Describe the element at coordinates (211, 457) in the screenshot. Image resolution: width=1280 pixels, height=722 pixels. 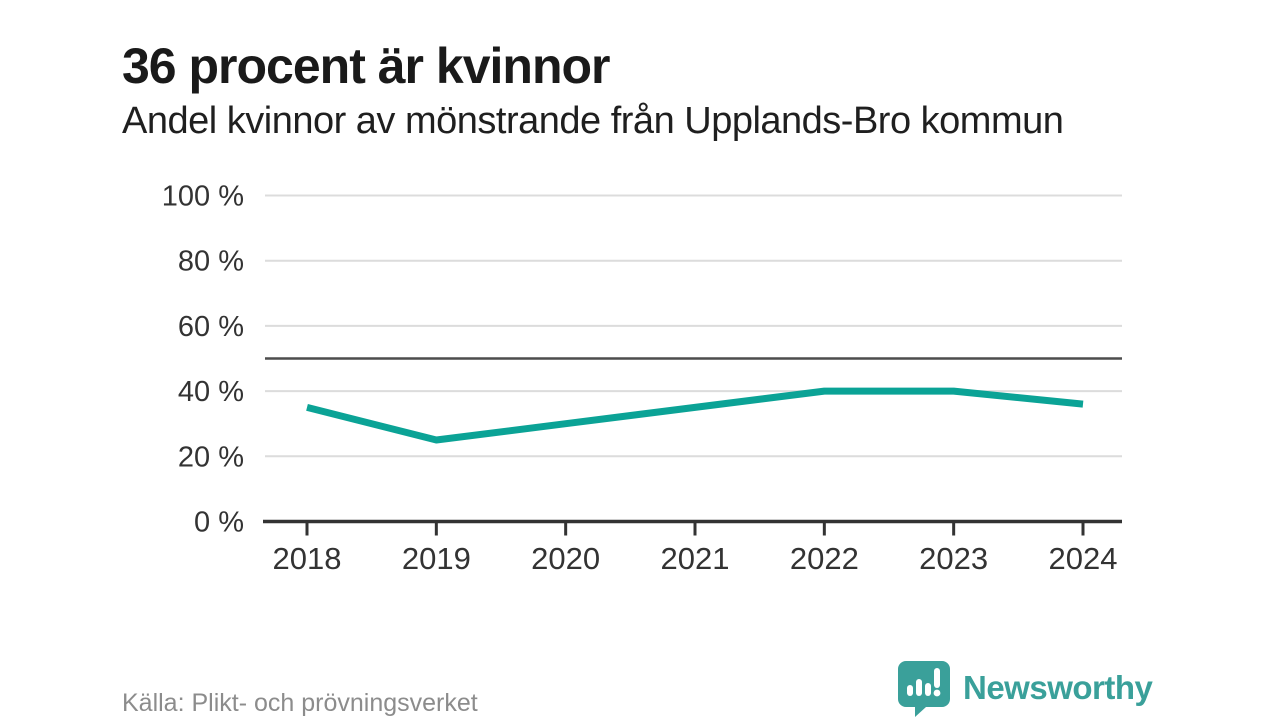
I see `y-tick-label: 20 %` at that location.